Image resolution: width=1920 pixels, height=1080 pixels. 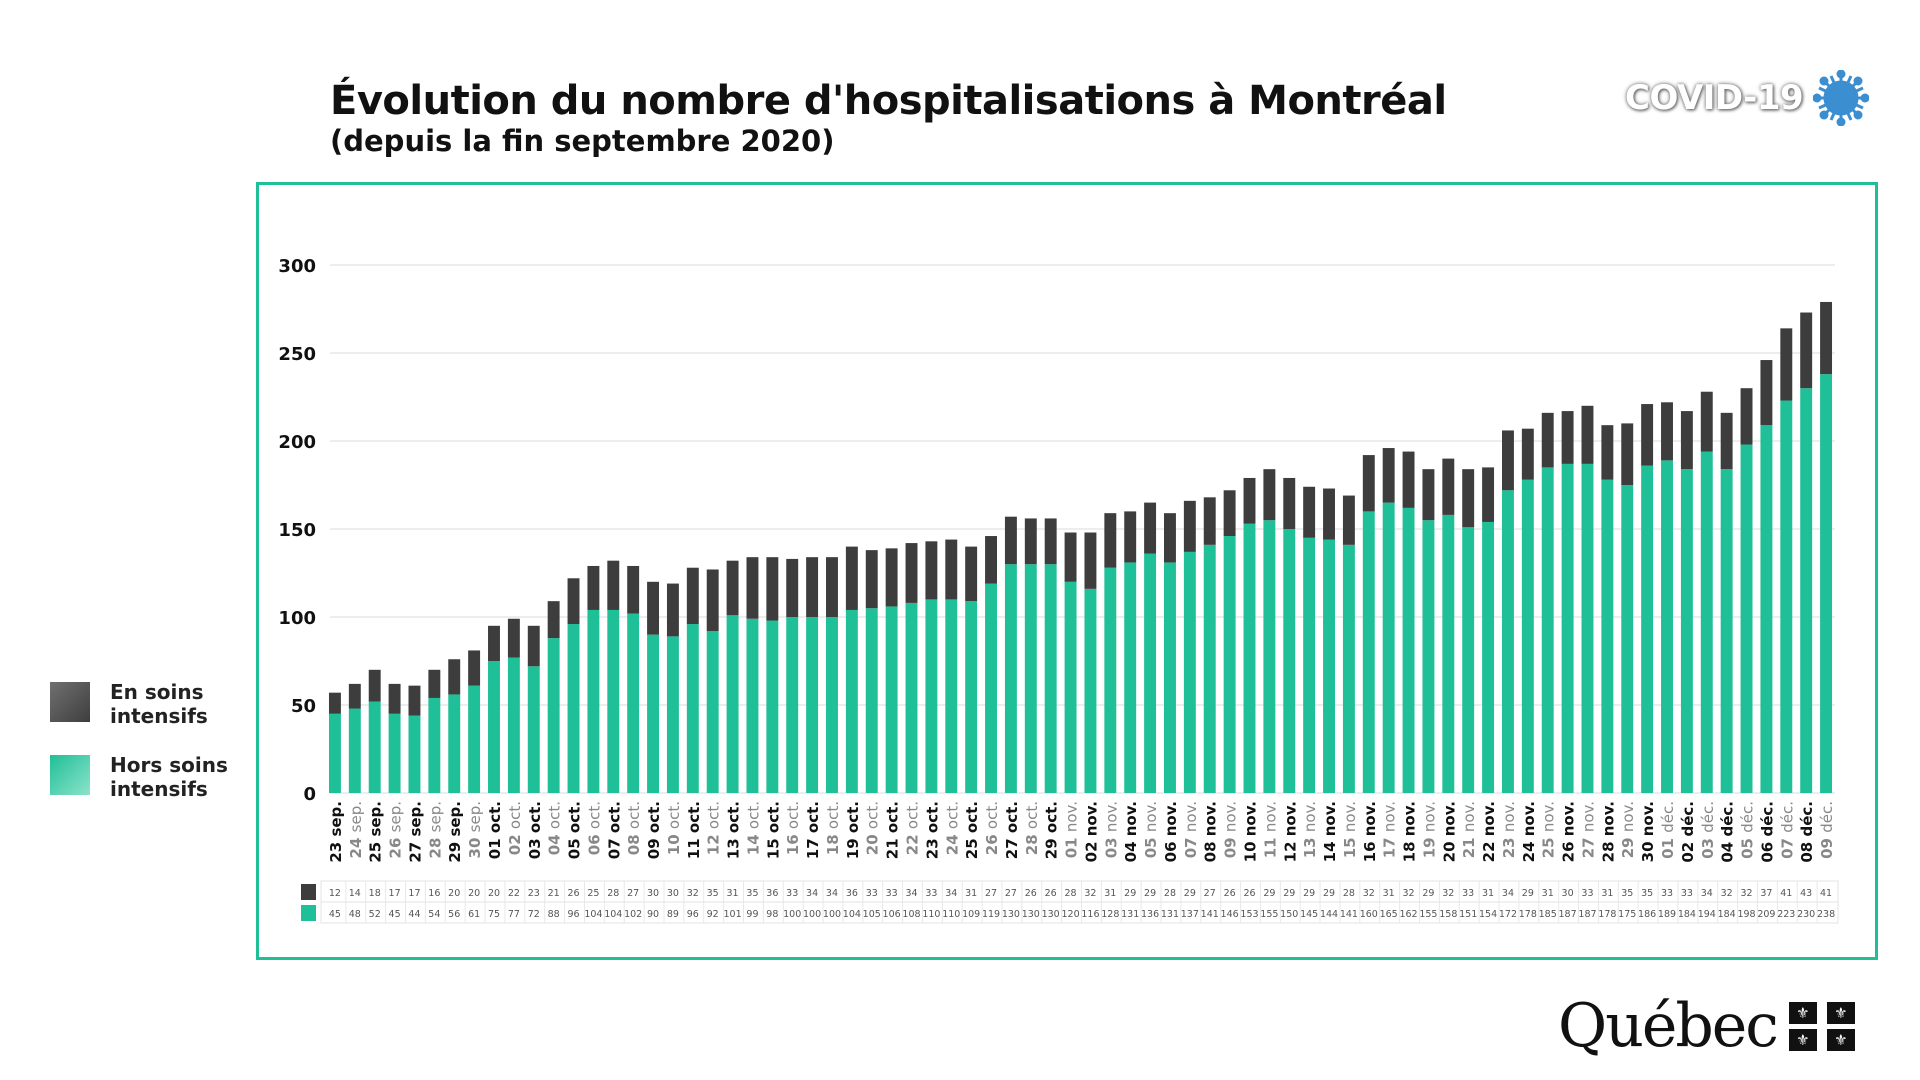 I want to click on table-cell-non-icu: 100, so click(x=832, y=914).